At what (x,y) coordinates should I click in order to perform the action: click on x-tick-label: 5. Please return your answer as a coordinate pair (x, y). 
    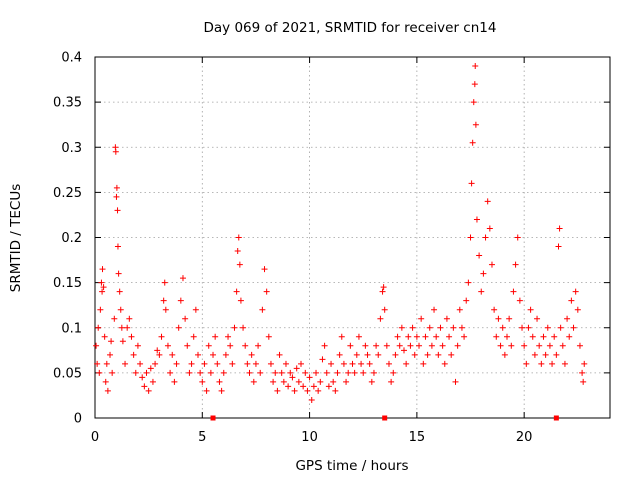
    Looking at the image, I should click on (202, 437).